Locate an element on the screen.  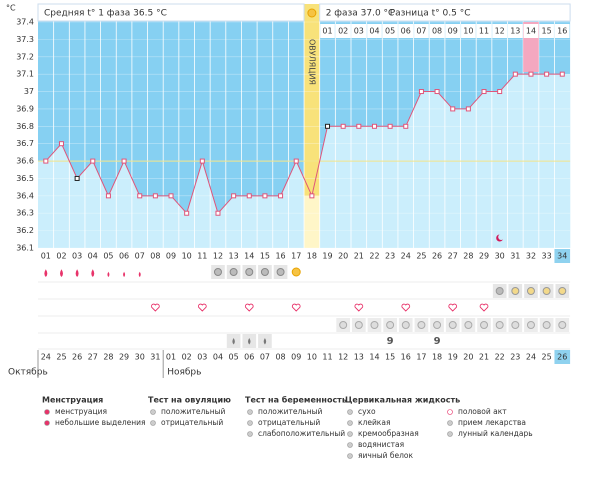
y-tick-label: 36.2 is located at coordinates (25, 230).